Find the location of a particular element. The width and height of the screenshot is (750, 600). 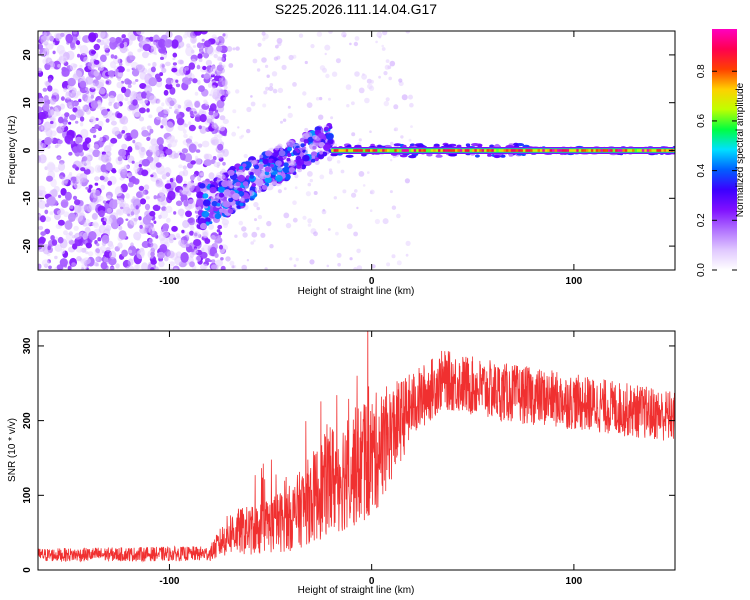

colorbar-tick-label: 0.0 is located at coordinates (701, 270).